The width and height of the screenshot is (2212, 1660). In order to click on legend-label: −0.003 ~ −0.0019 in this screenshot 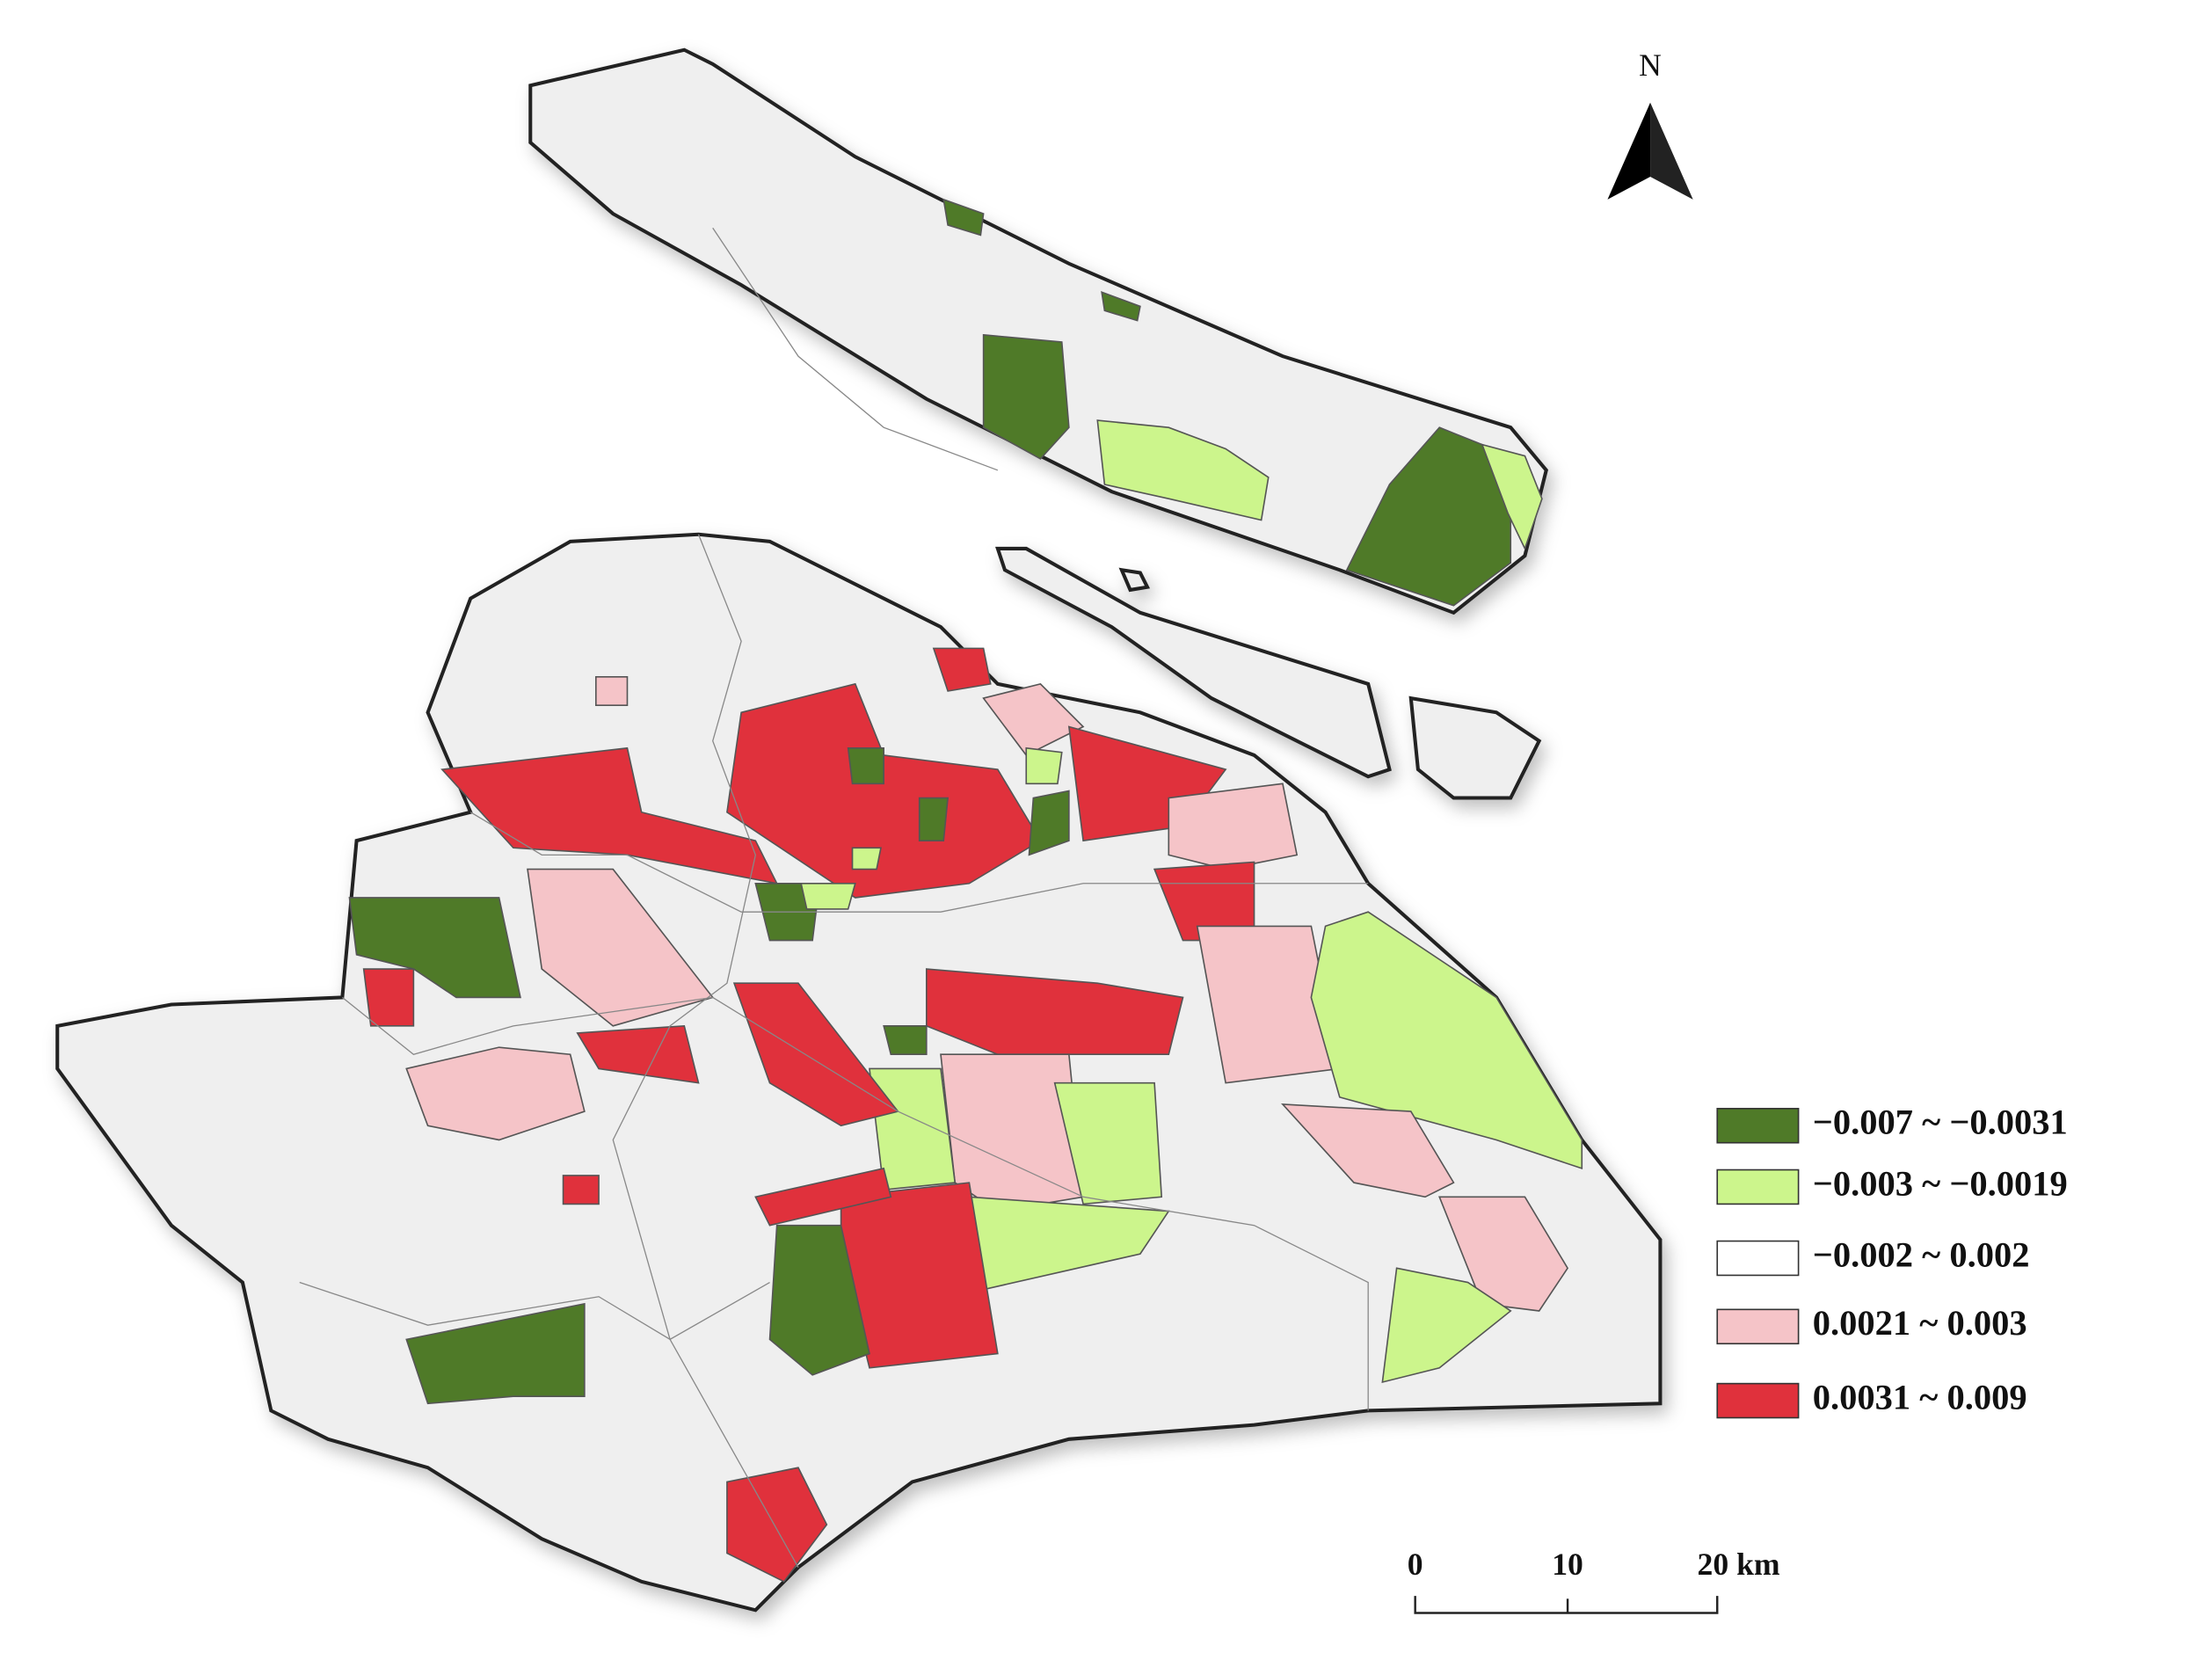, I will do `click(1940, 1183)`.